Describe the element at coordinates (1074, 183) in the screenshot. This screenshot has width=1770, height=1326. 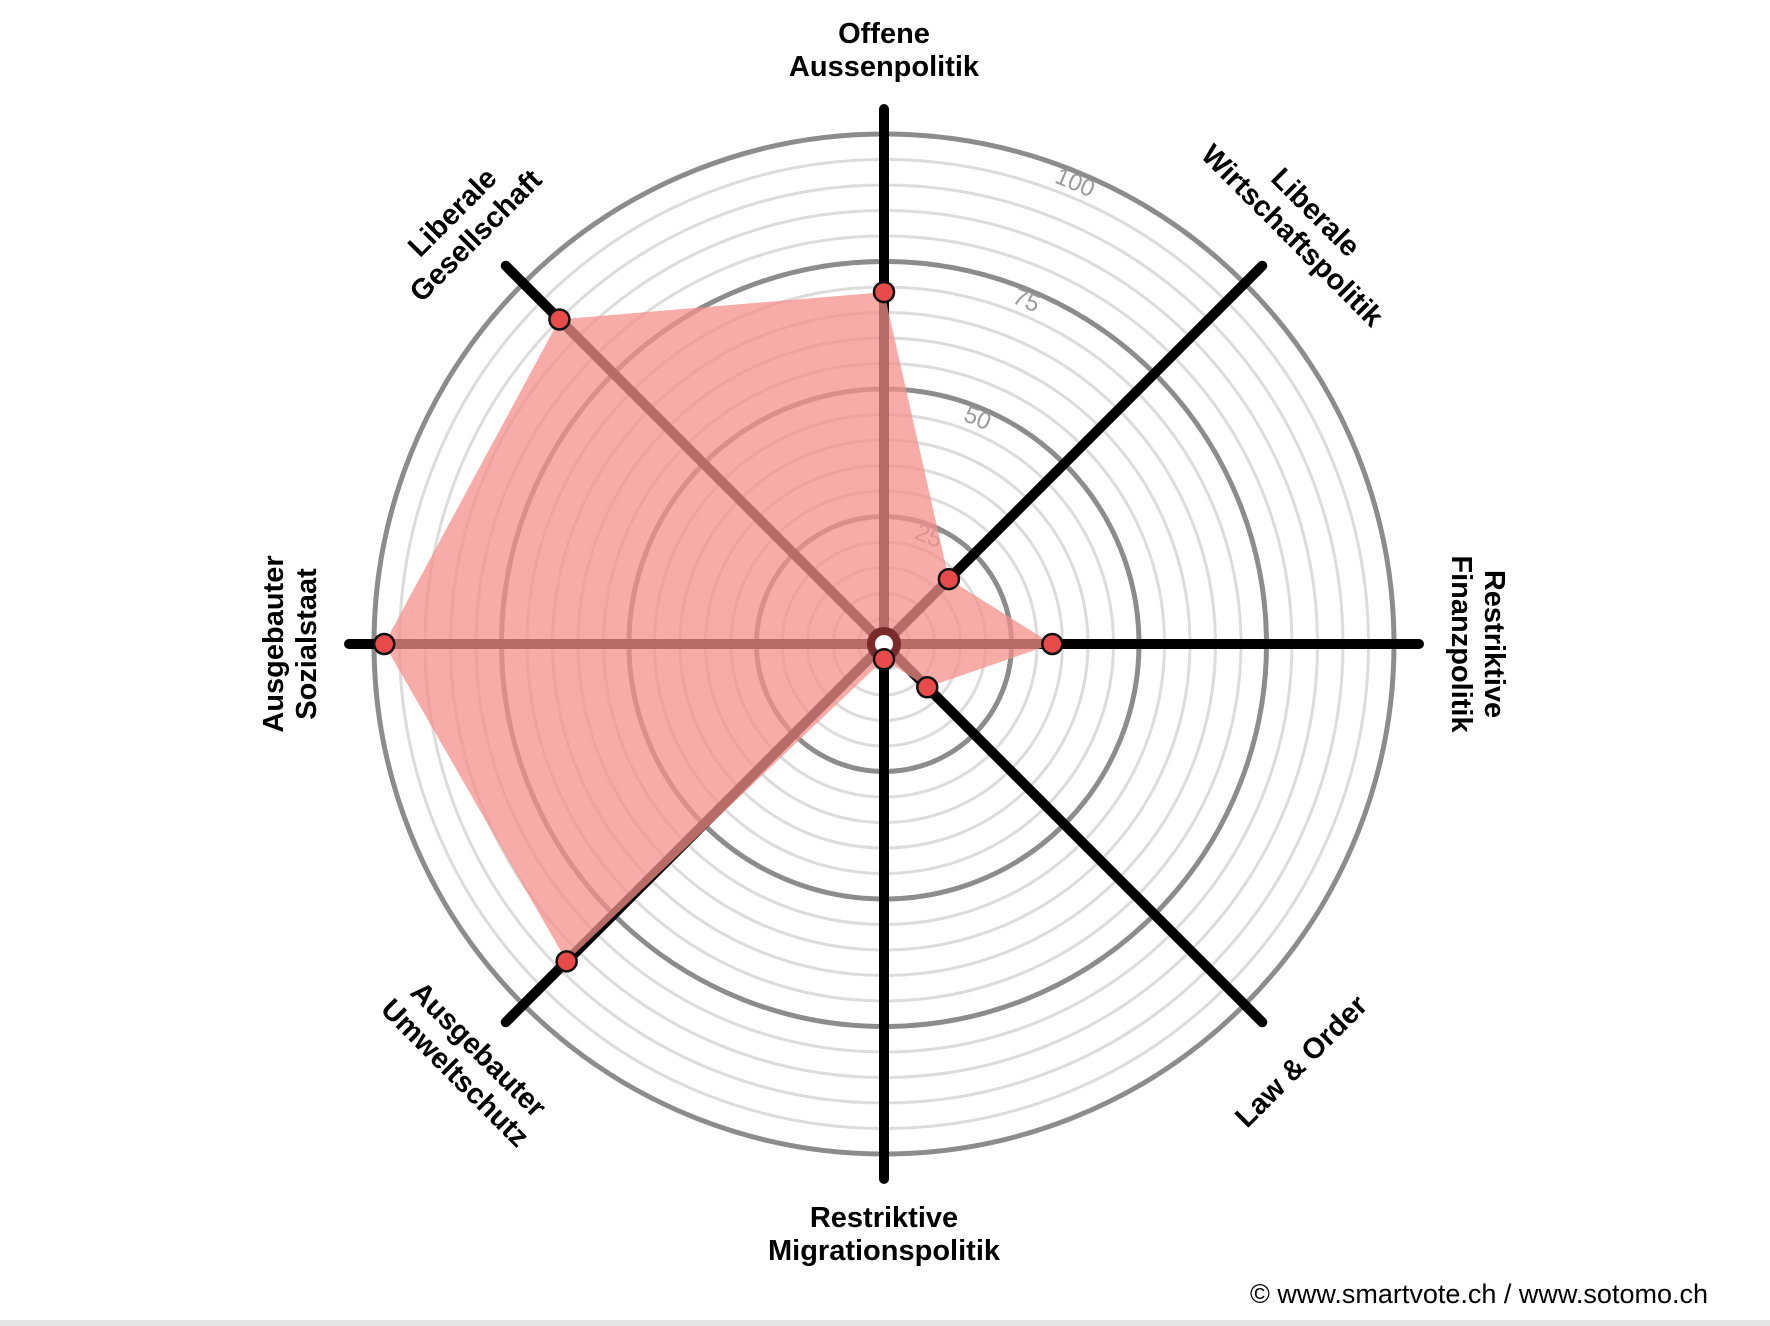
I see `ring-label-100: 100` at that location.